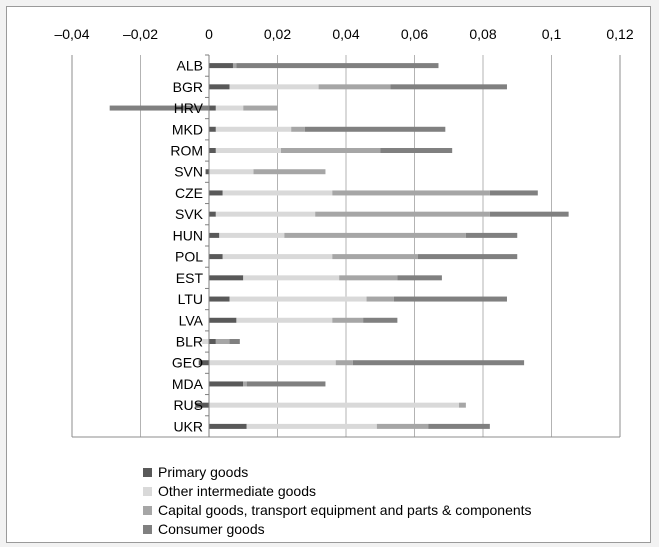 The height and width of the screenshot is (547, 659). Describe the element at coordinates (140, 34) in the screenshot. I see `x-tick-label: –0,02` at that location.